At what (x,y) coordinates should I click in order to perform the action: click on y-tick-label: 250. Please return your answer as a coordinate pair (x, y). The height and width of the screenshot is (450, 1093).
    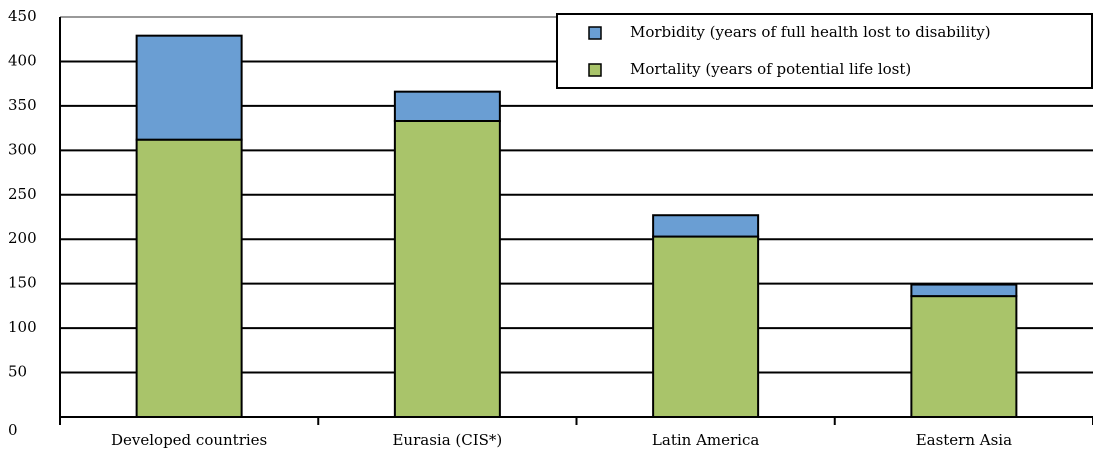
    Looking at the image, I should click on (22, 194).